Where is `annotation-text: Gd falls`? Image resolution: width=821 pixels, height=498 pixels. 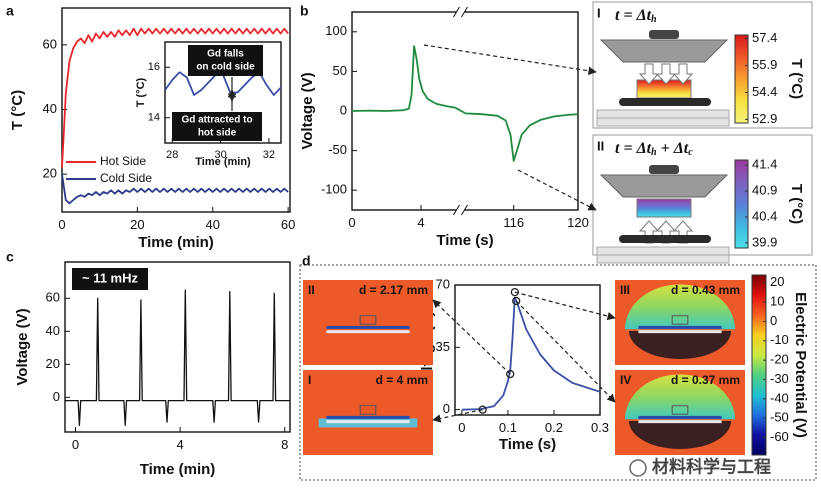 annotation-text: Gd falls is located at coordinates (225, 54).